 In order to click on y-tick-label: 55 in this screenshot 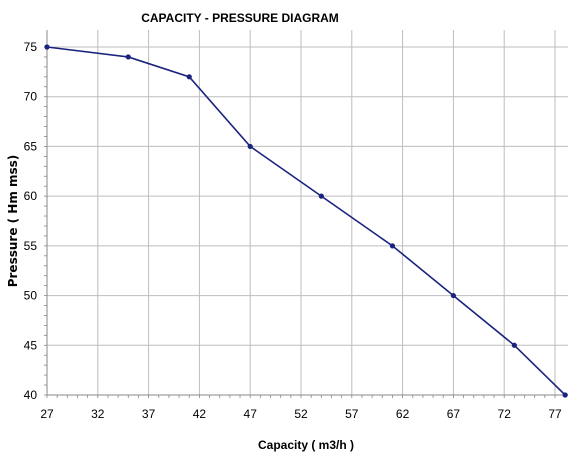, I will do `click(31, 246)`.